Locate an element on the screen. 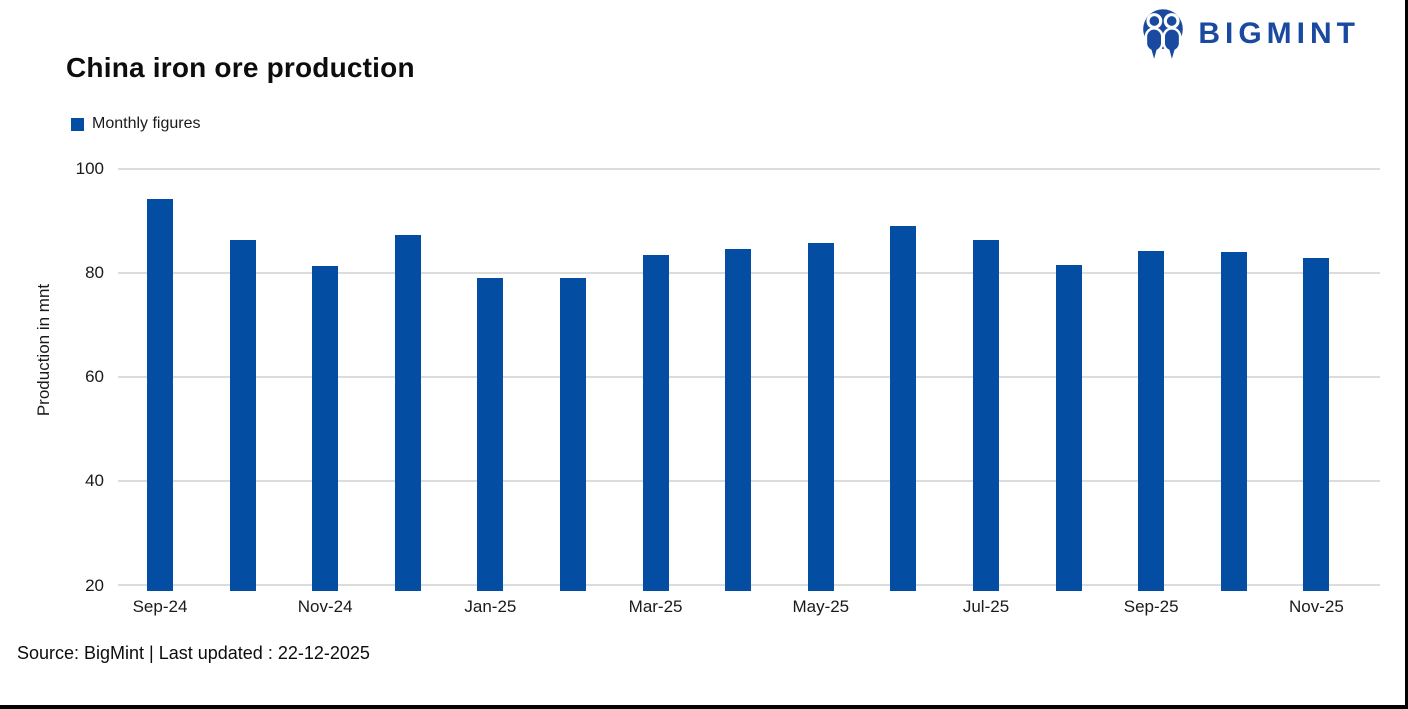 The image size is (1408, 709). bigmint-logo: BIGMINT is located at coordinates (1249, 34).